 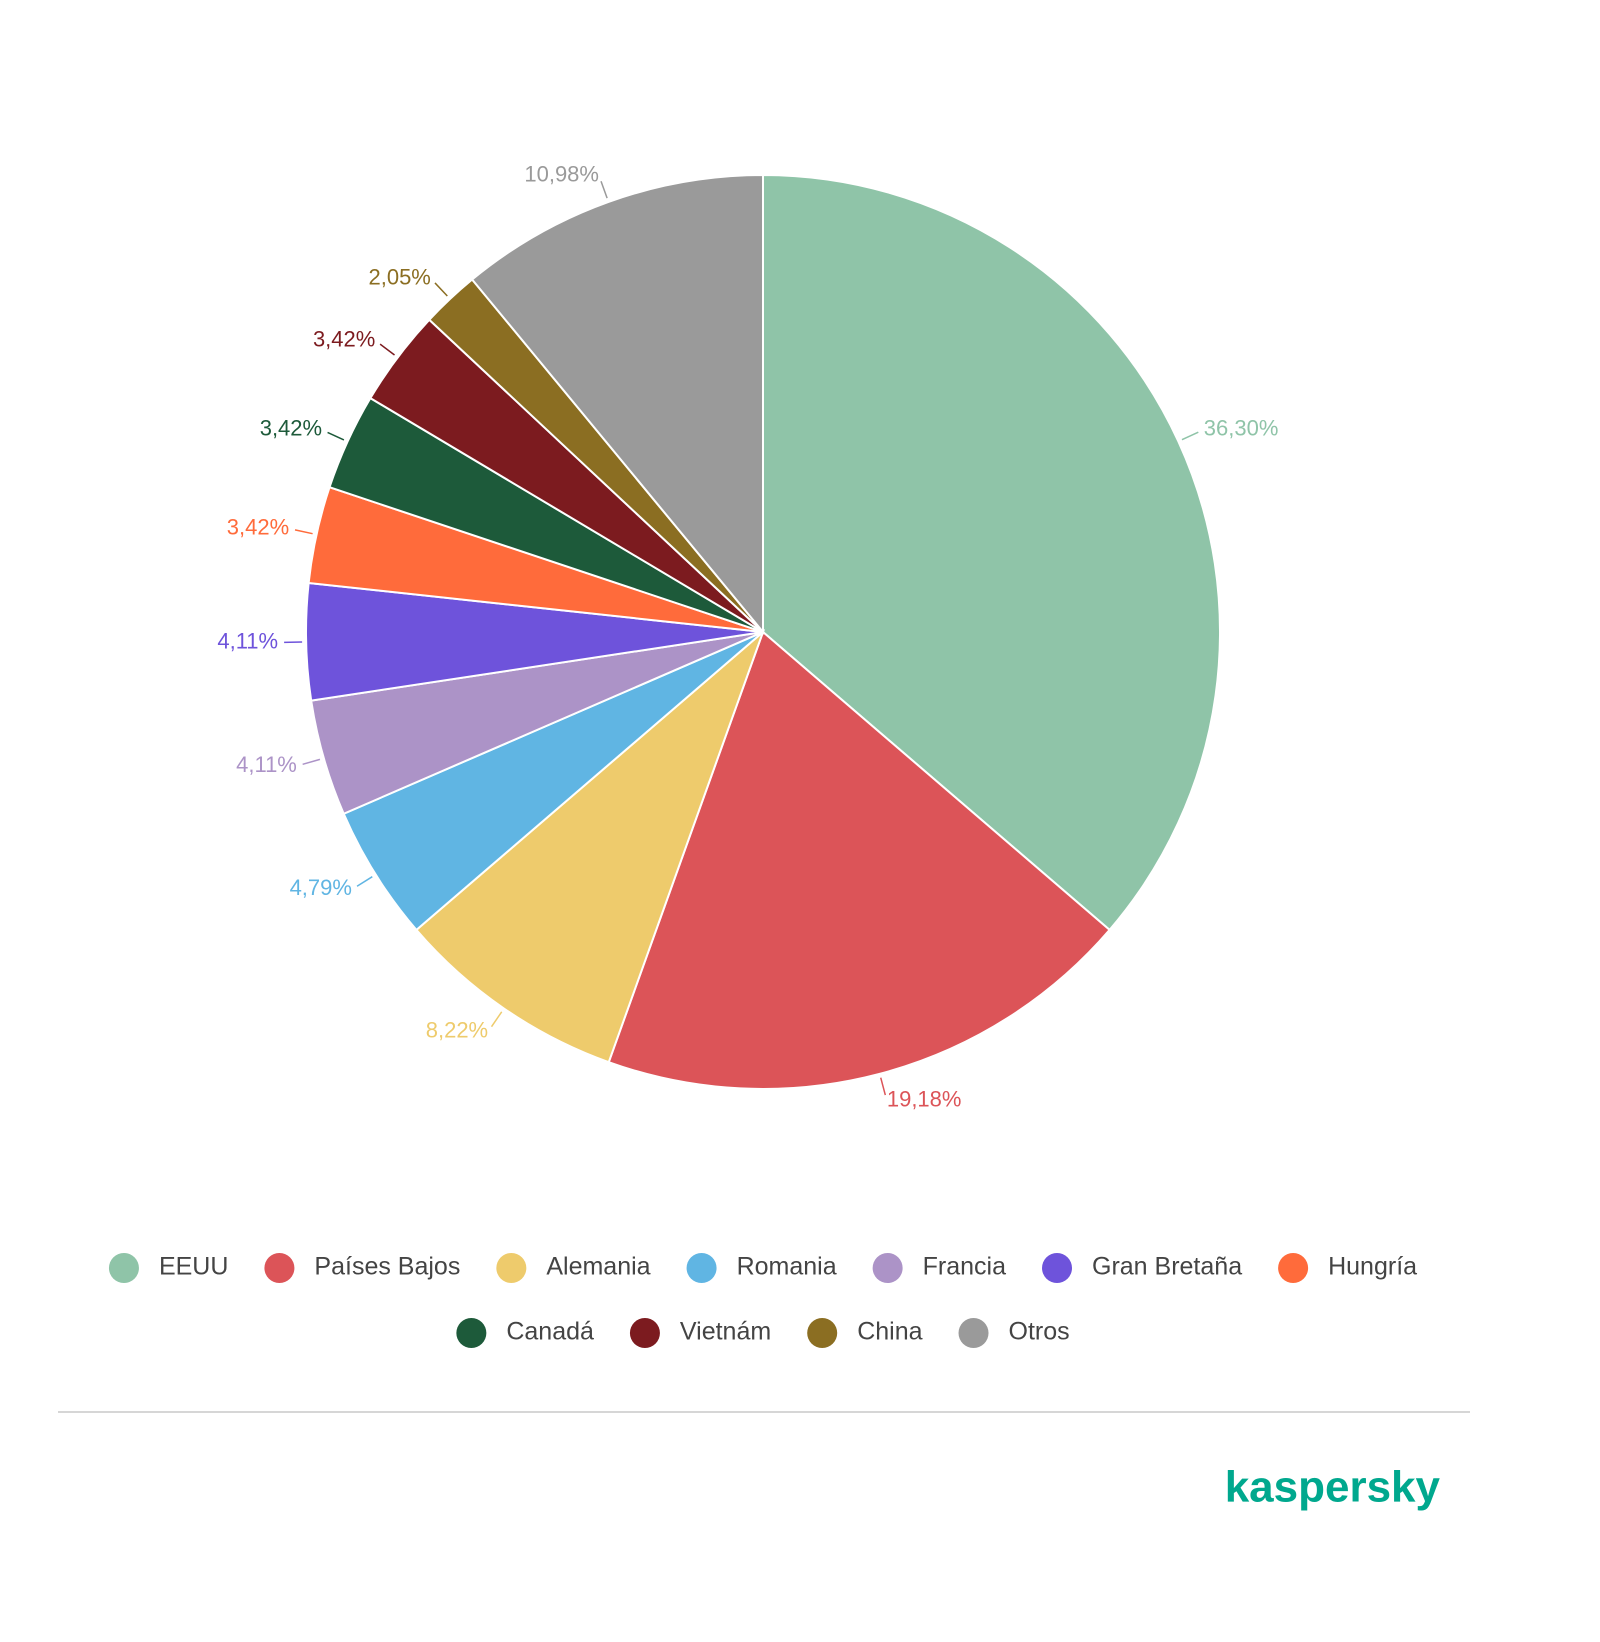 What do you see at coordinates (1241, 427) in the screenshot?
I see `value-label: 36,30%` at bounding box center [1241, 427].